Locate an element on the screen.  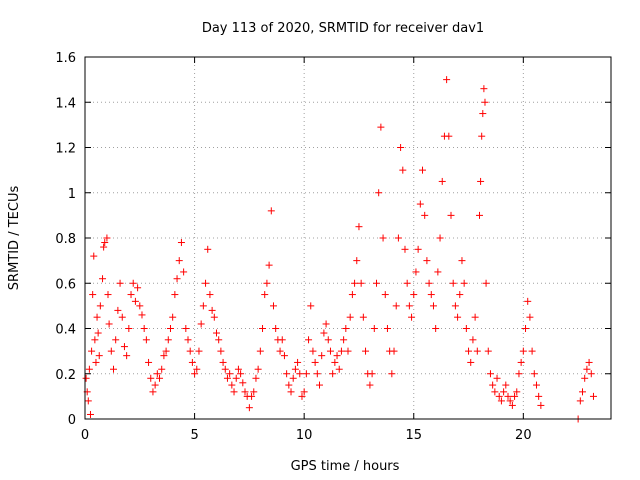
y-tick-label: 1 is located at coordinates (72, 194).